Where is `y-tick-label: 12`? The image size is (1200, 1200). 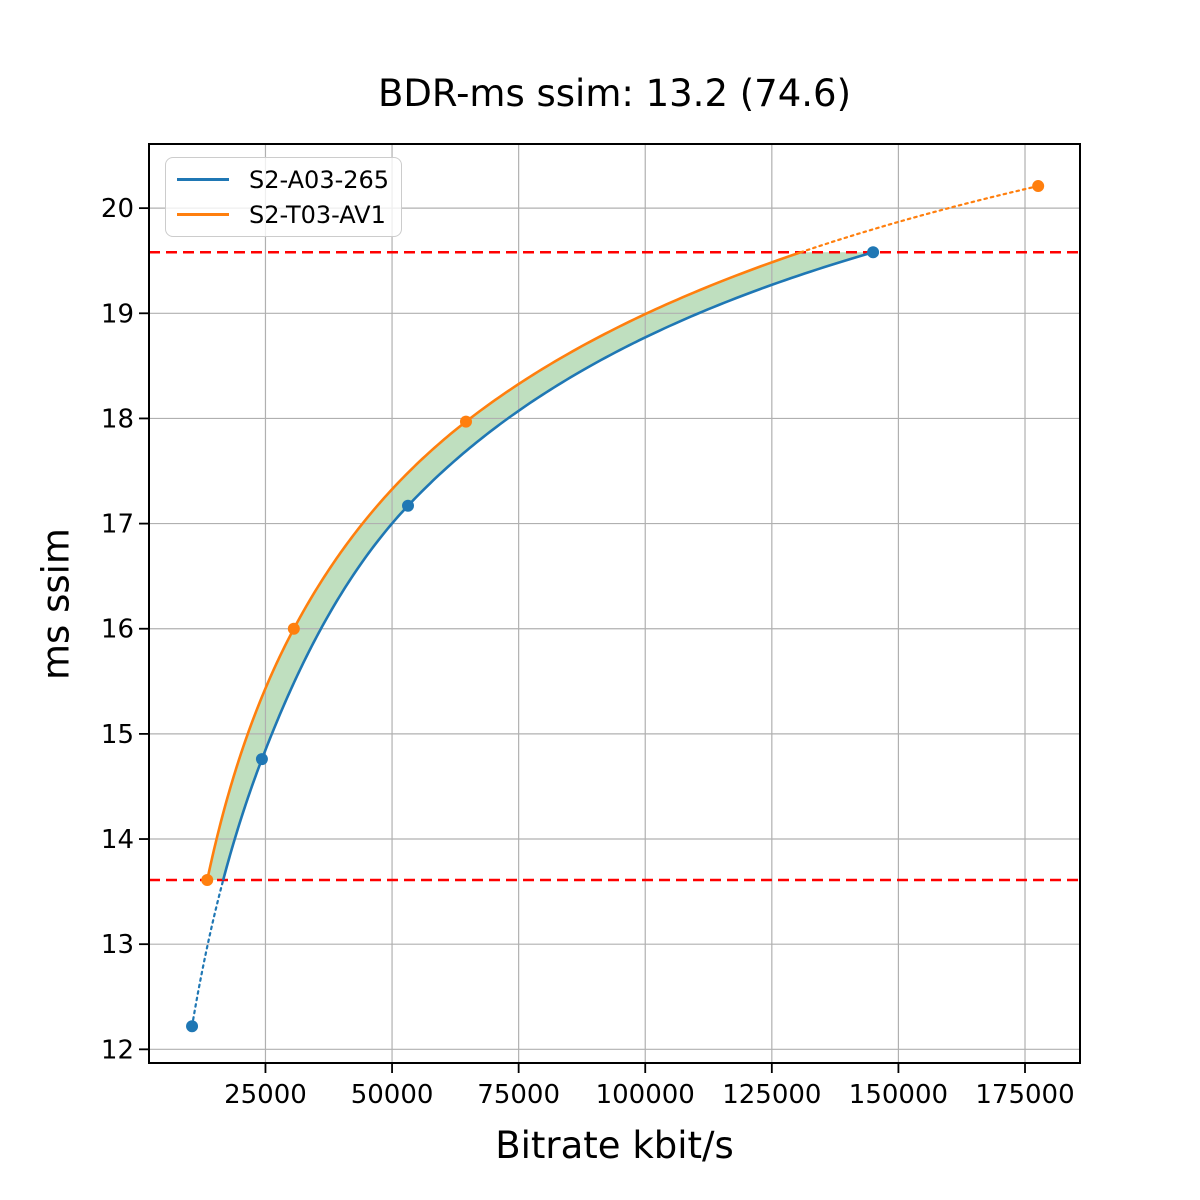
y-tick-label: 12 is located at coordinates (117, 1050).